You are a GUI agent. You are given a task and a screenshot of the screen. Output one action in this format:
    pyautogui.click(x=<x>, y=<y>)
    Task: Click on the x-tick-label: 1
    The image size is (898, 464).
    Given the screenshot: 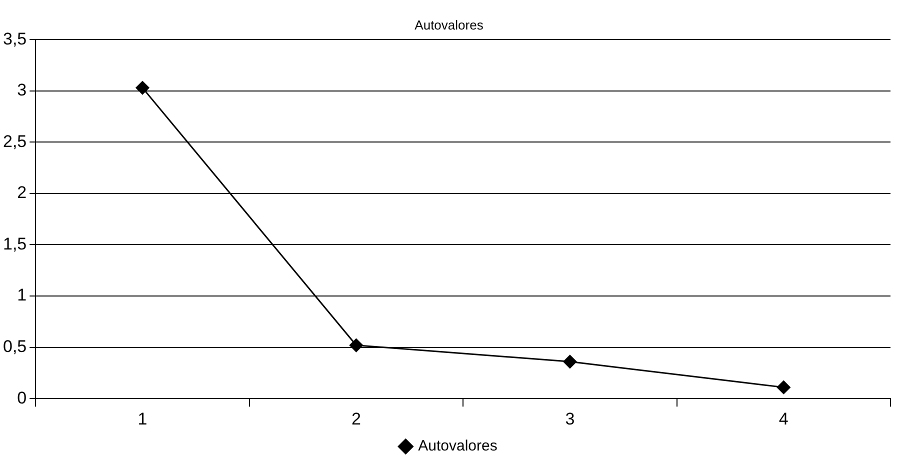 What is the action you would take?
    pyautogui.click(x=143, y=418)
    